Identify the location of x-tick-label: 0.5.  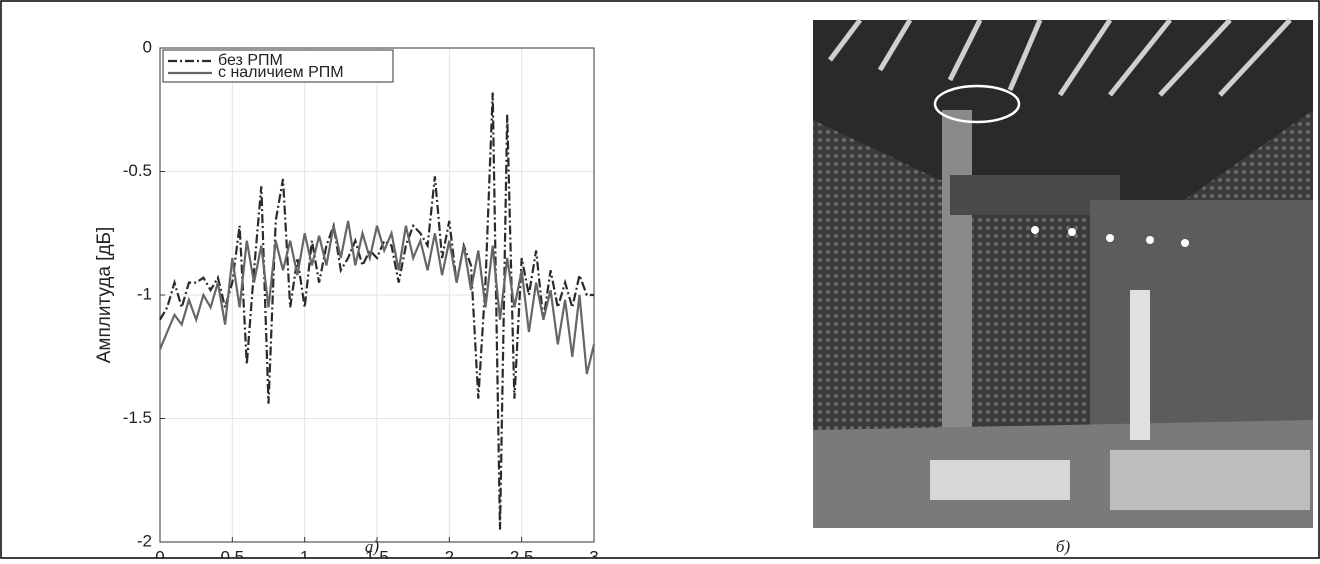
(233, 553).